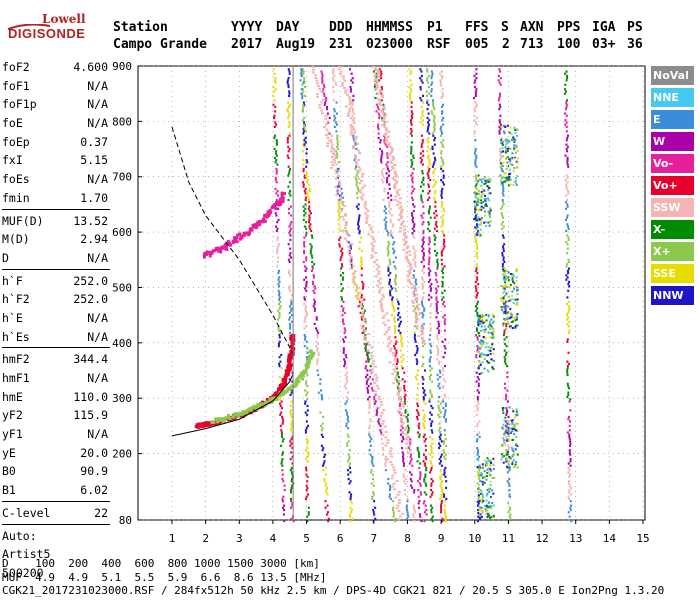  What do you see at coordinates (122, 66) in the screenshot?
I see `y-tick-label: 900` at bounding box center [122, 66].